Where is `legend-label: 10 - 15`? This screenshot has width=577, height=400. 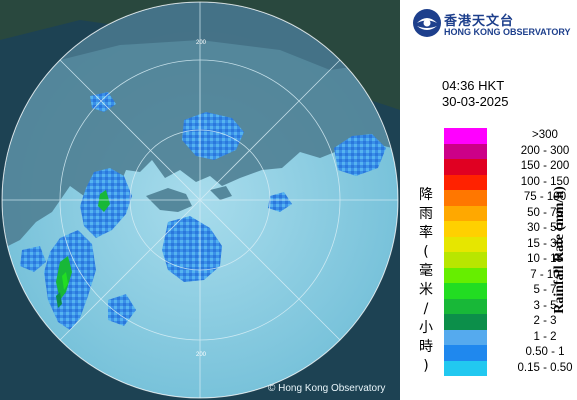
legend-label: 10 - 15 is located at coordinates (545, 259).